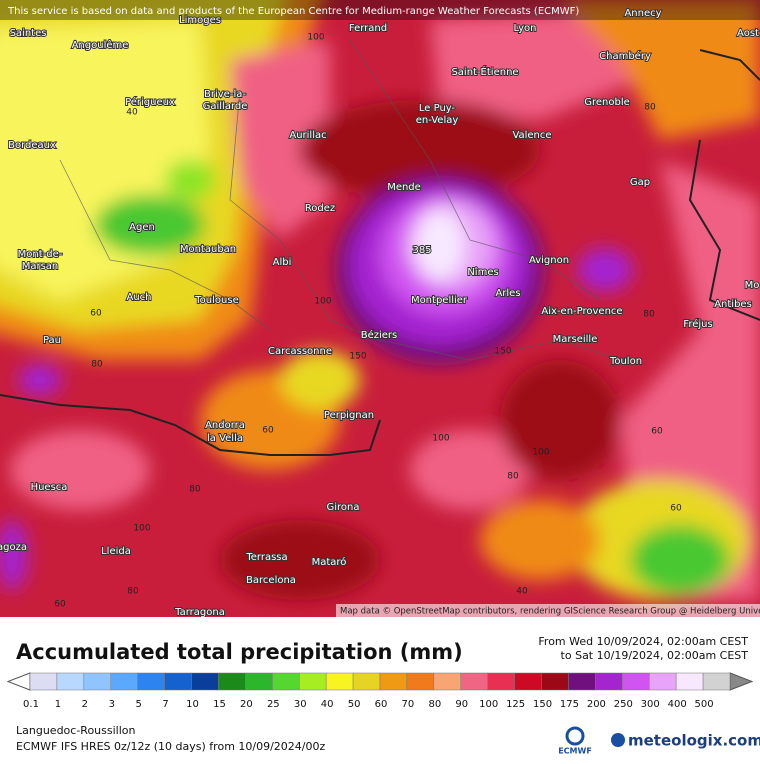  What do you see at coordinates (349, 415) in the screenshot?
I see `city-label: Perpignan` at bounding box center [349, 415].